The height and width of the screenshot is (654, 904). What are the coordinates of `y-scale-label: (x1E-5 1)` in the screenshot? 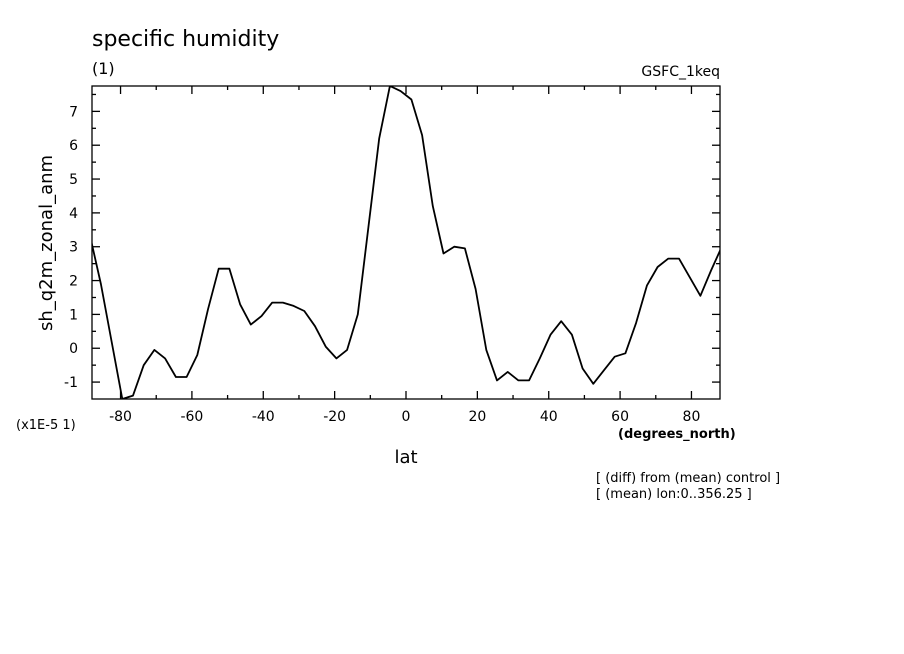 It's located at (46, 425).